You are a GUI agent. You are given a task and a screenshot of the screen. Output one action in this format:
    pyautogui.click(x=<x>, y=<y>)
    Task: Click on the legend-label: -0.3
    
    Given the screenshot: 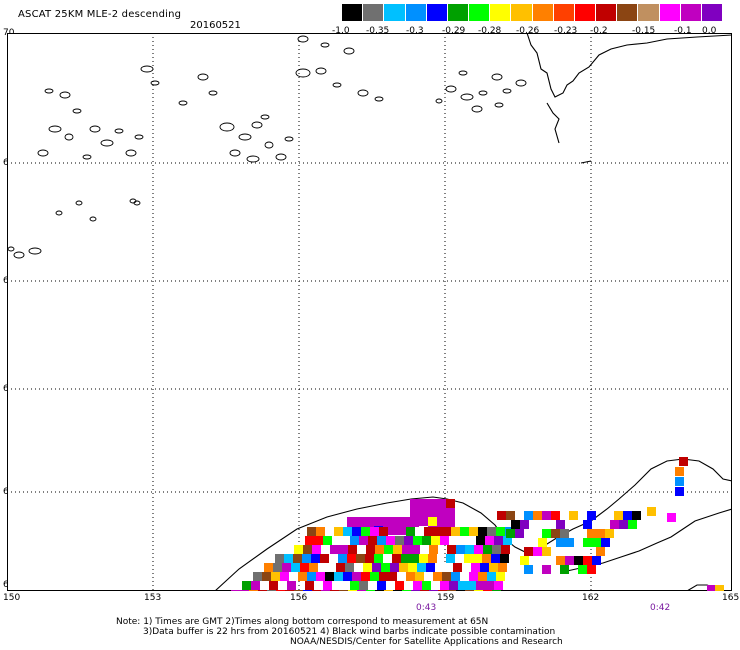 What is the action you would take?
    pyautogui.click(x=415, y=31)
    